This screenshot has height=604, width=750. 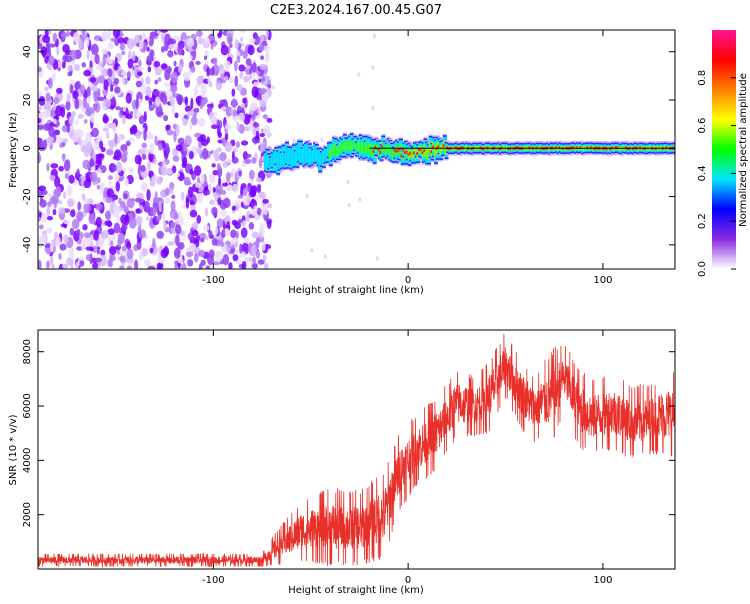 What do you see at coordinates (702, 269) in the screenshot?
I see `colorbar-tick-label: 0.0` at bounding box center [702, 269].